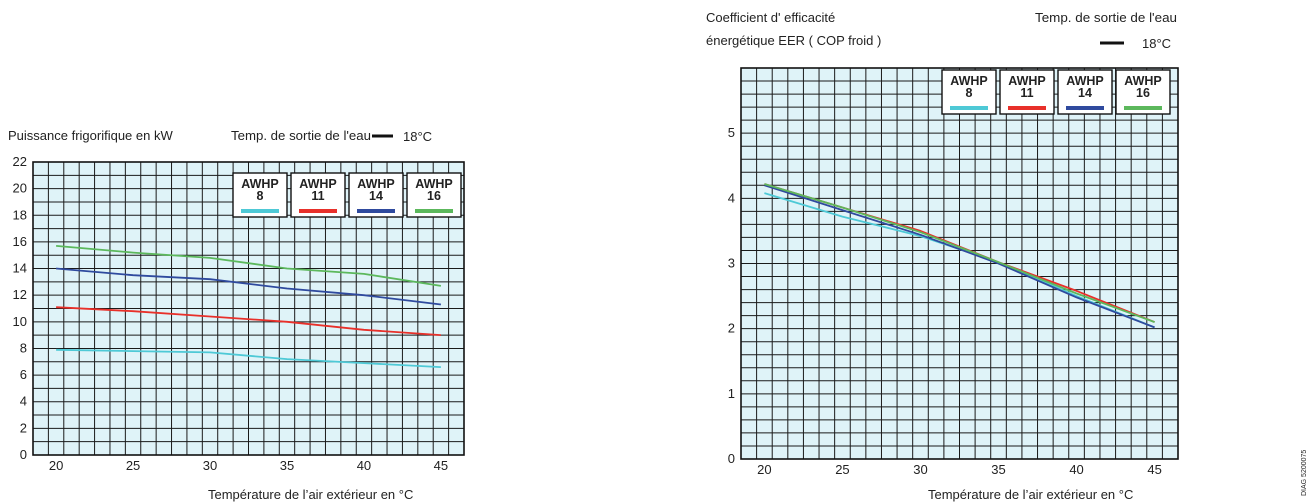  What do you see at coordinates (20, 268) in the screenshot?
I see `y-tick-label: 14` at bounding box center [20, 268].